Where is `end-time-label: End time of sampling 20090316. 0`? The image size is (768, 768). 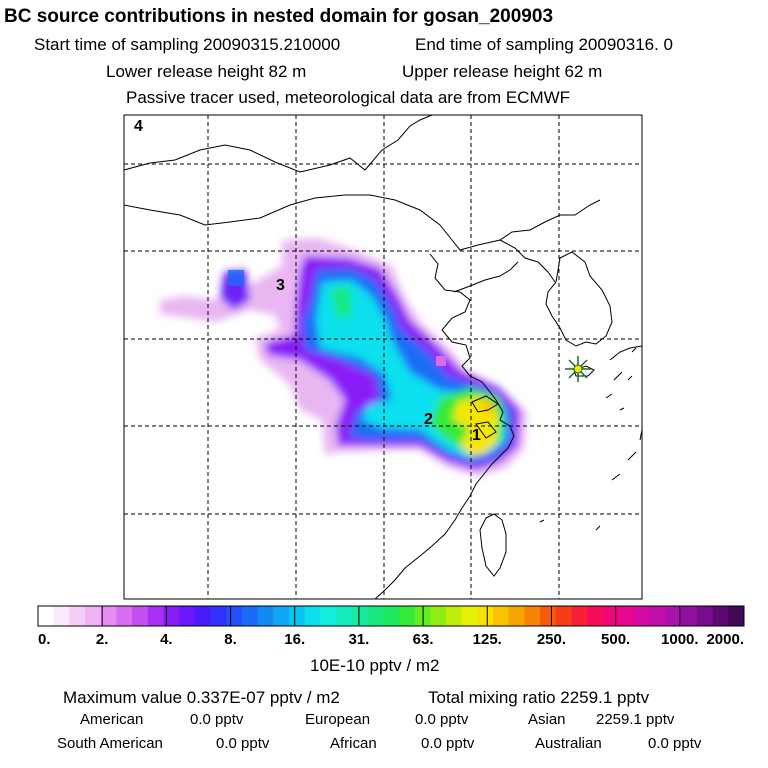
end-time-label: End time of sampling 20090316. 0 is located at coordinates (544, 44).